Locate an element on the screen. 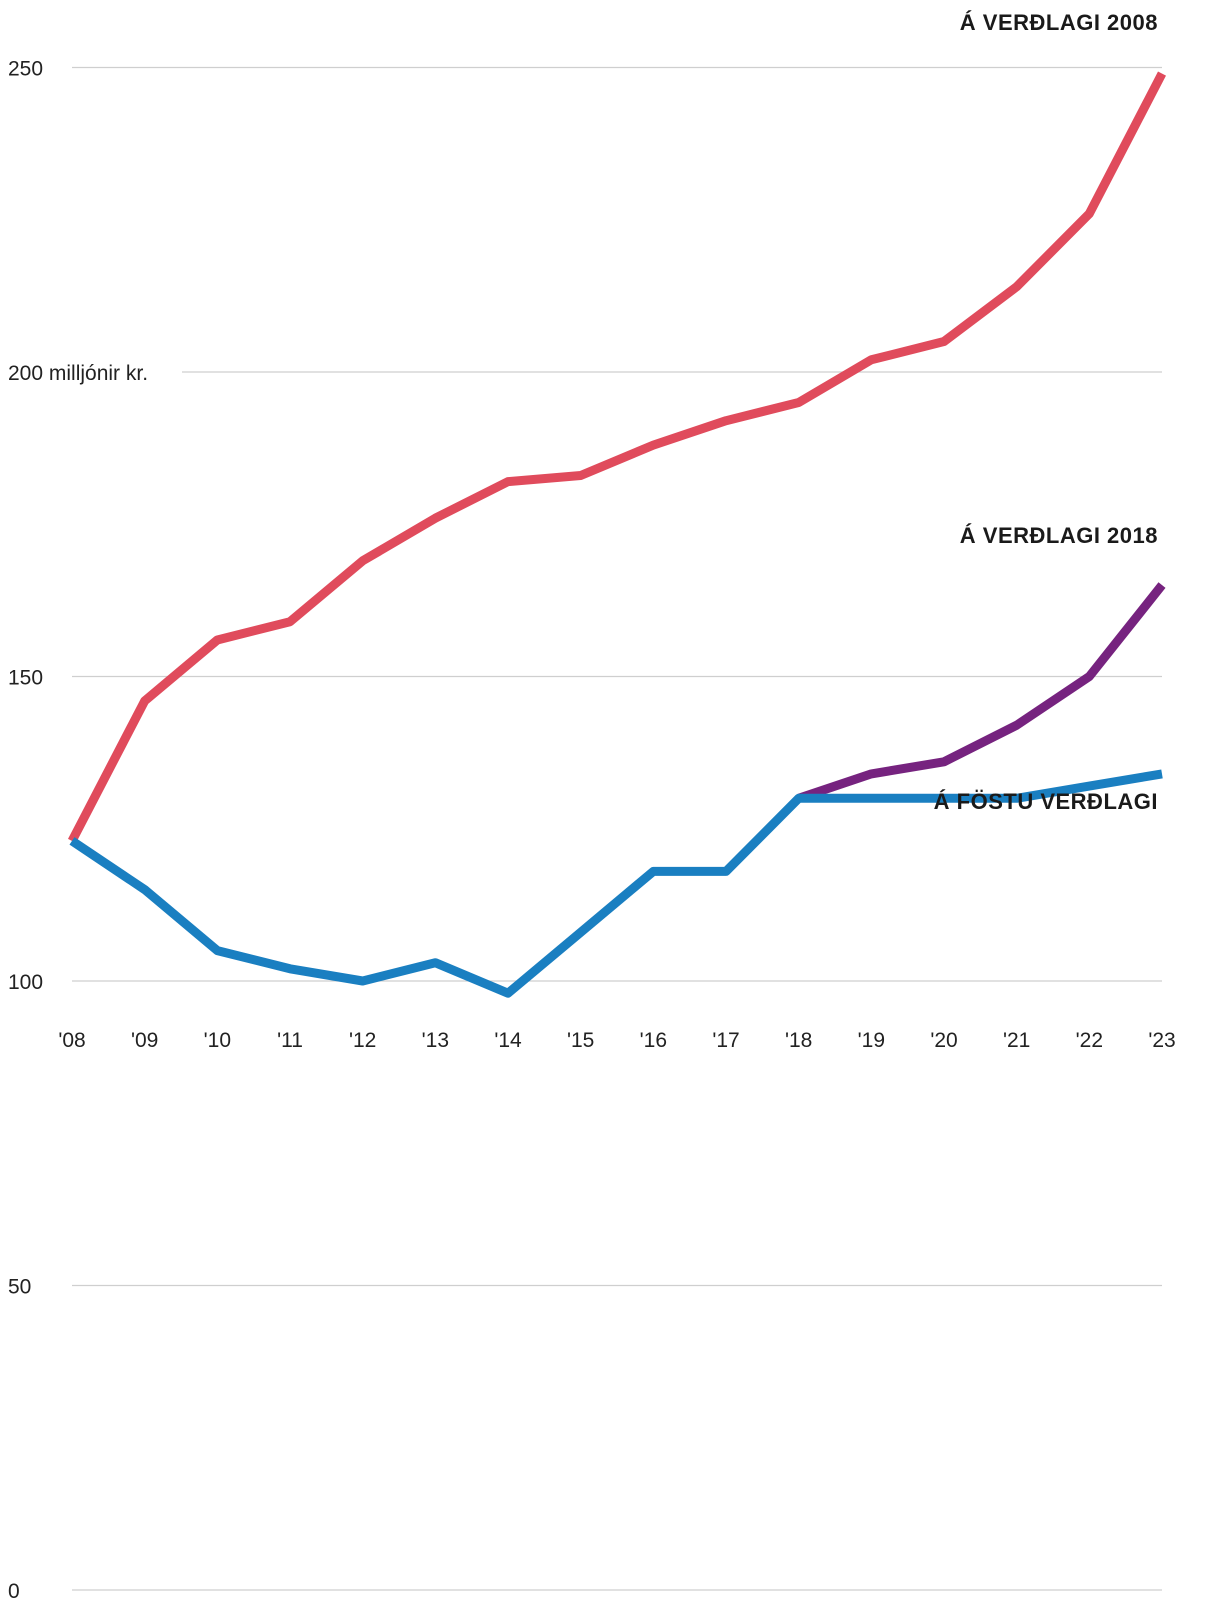 Image resolution: width=1216 pixels, height=1600 pixels. x-tick-label: '18 is located at coordinates (798, 1040).